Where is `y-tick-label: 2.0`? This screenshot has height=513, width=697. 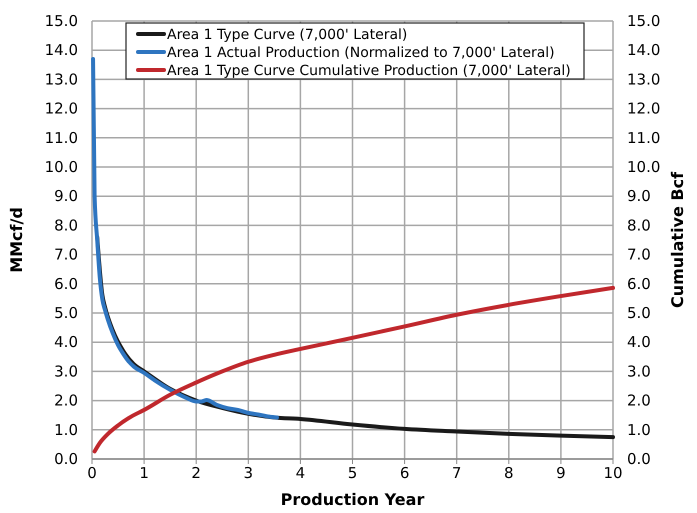 y-tick-label: 2.0 is located at coordinates (66, 401).